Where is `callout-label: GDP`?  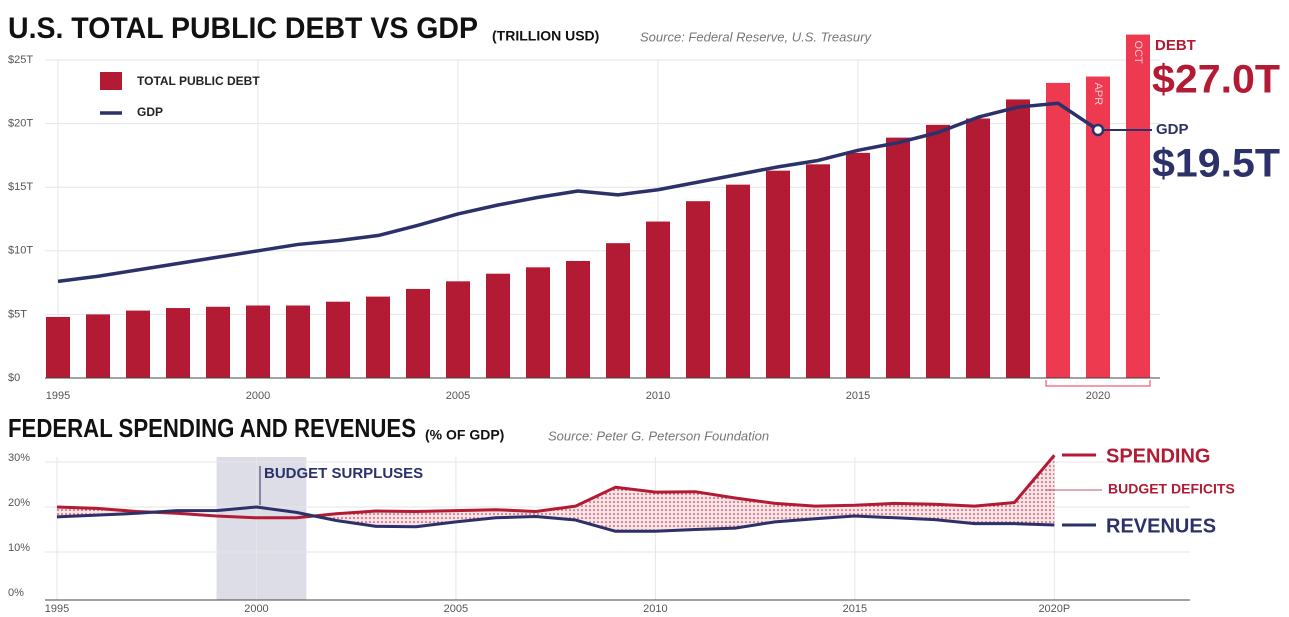
callout-label: GDP is located at coordinates (1172, 129).